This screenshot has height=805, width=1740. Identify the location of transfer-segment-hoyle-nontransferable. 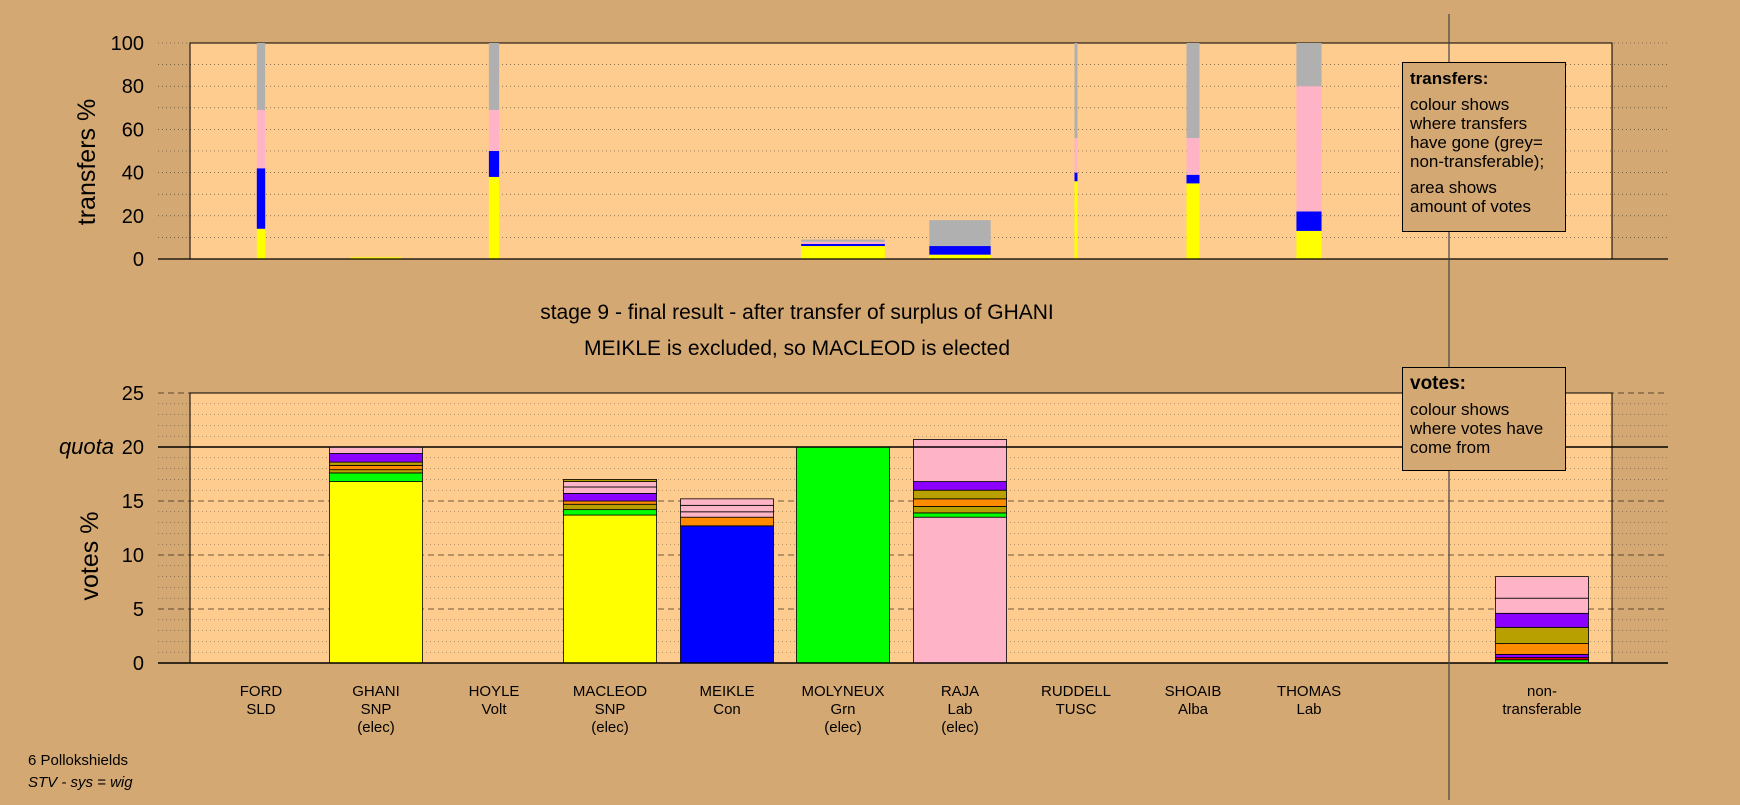
(494, 76).